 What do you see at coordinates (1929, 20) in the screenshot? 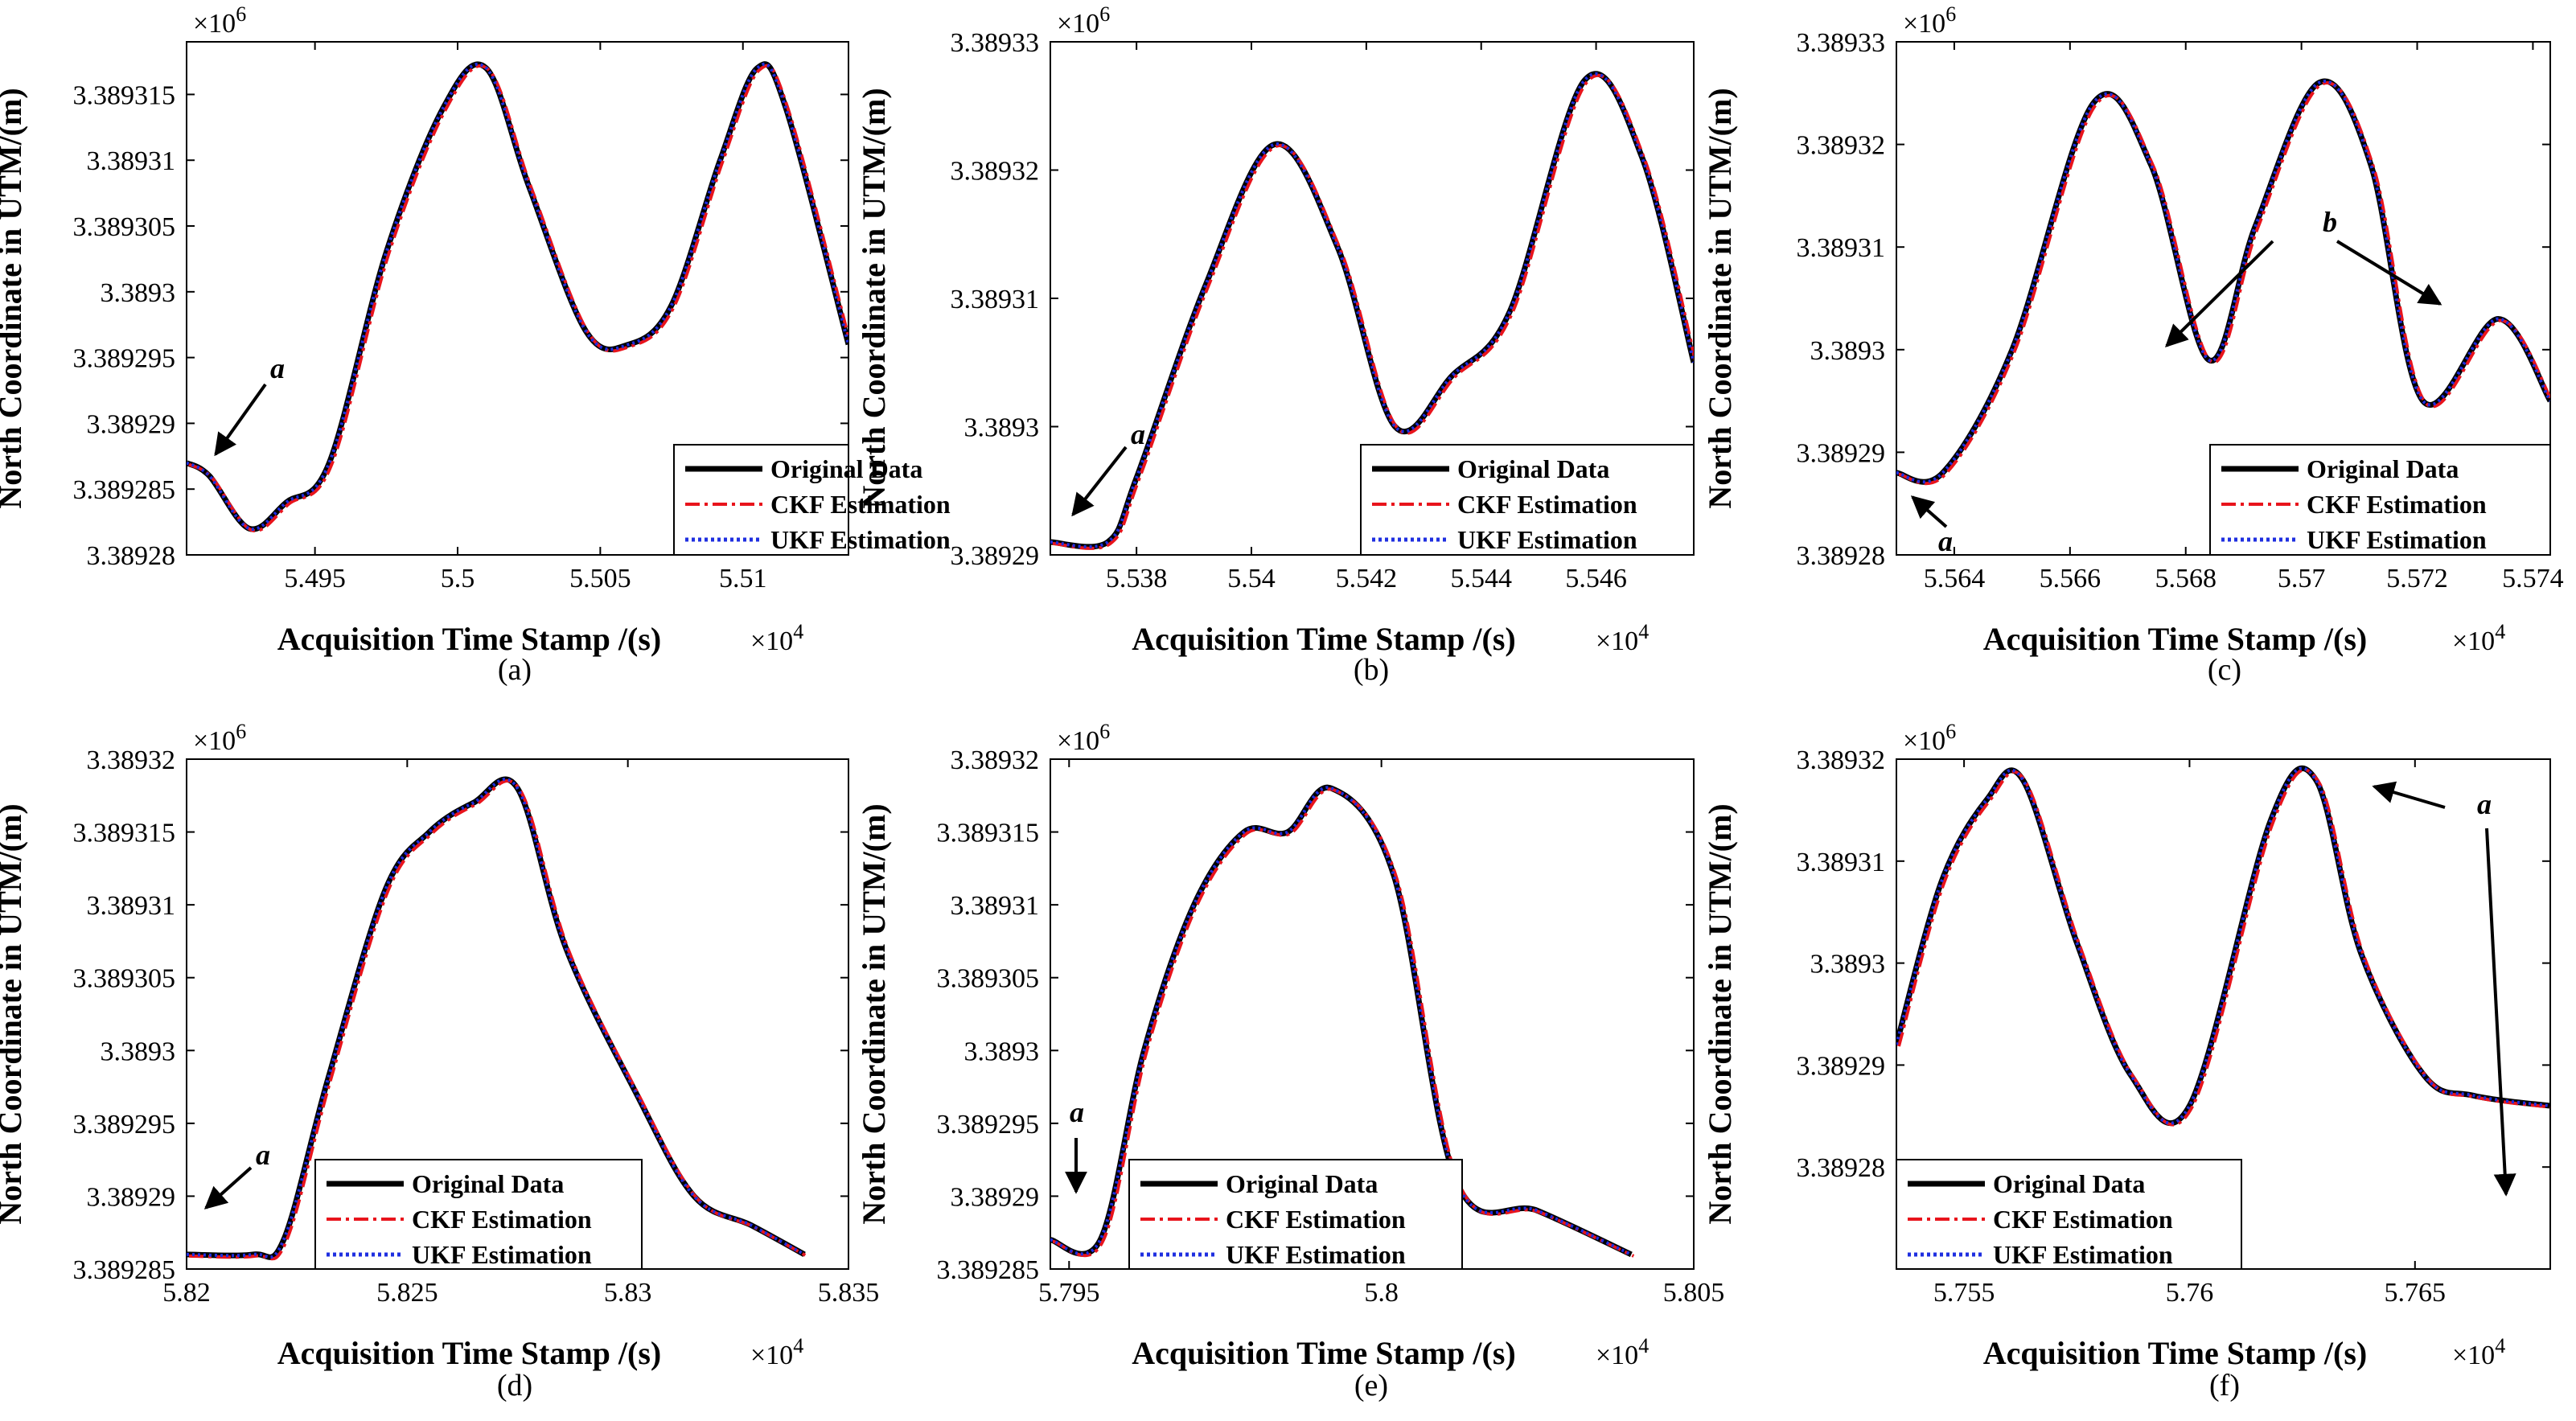
I see `y-multiplier: ×10⁶` at bounding box center [1929, 20].